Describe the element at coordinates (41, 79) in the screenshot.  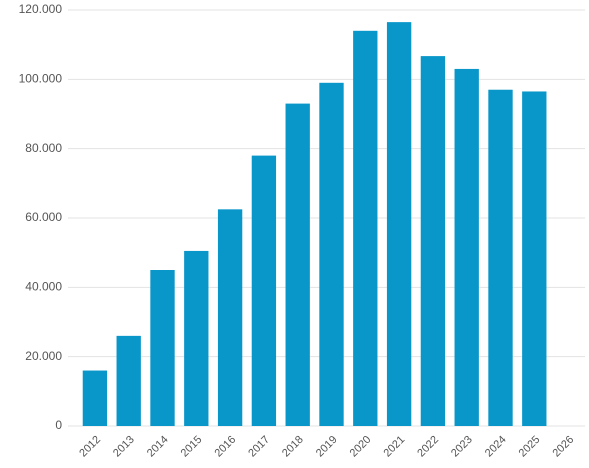
I see `y-tick-label: 100.000` at that location.